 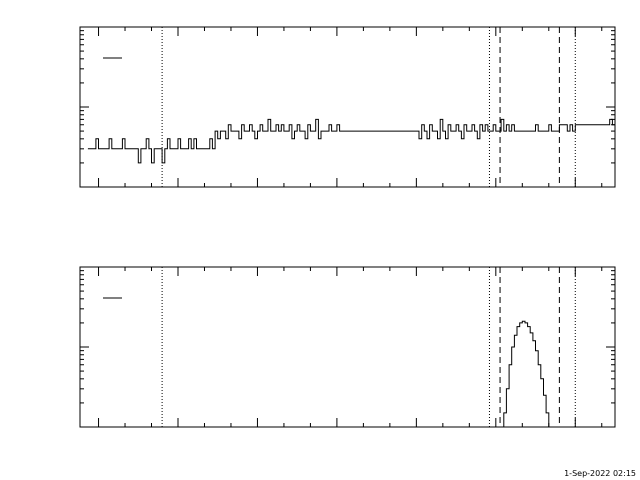 What do you see at coordinates (351, 141) in the screenshot?
I see `data-series-line-lo` at bounding box center [351, 141].